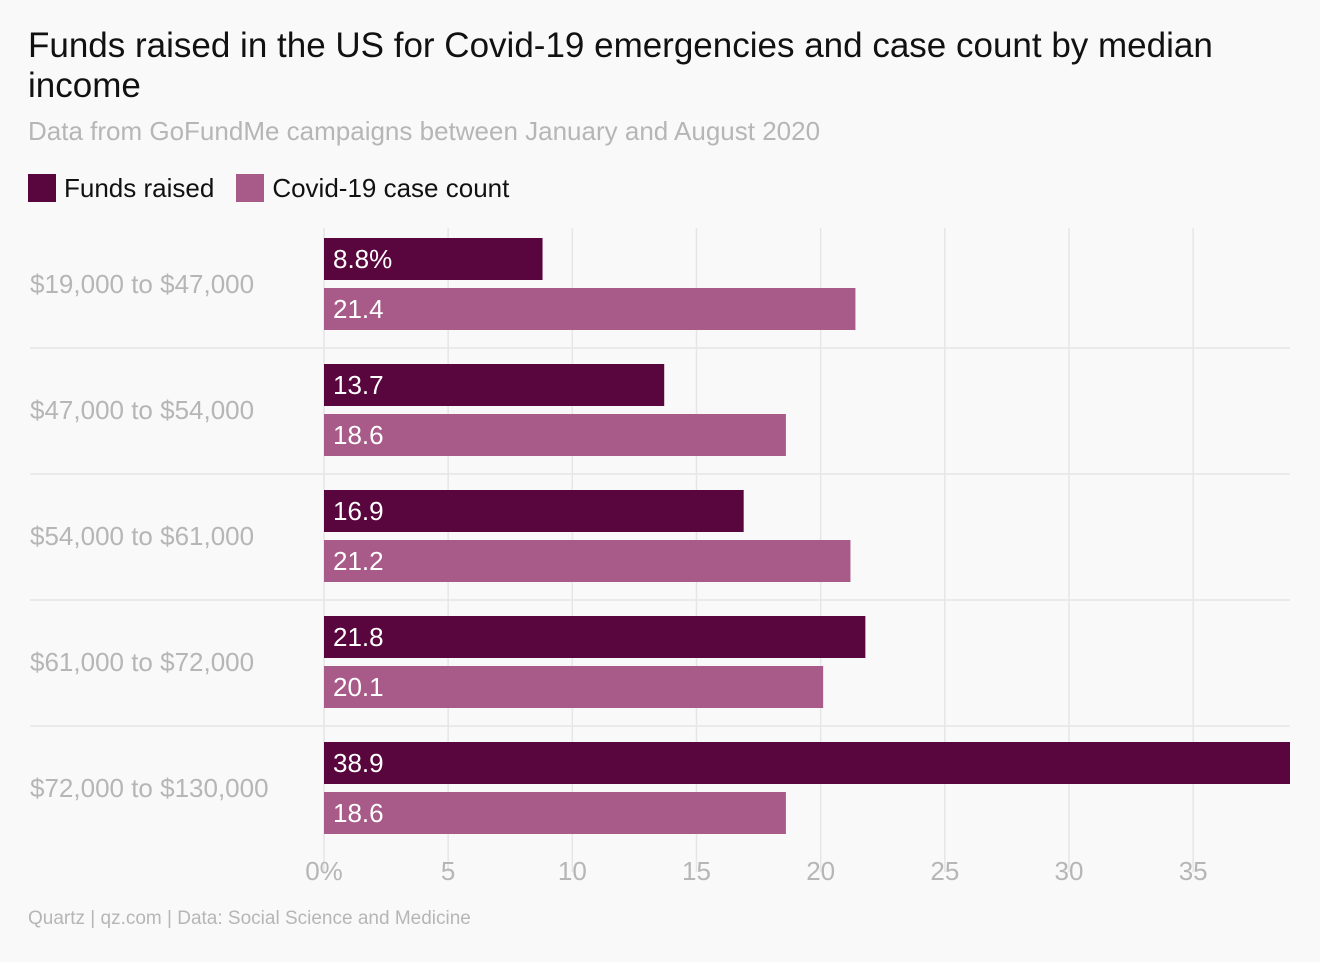 Image resolution: width=1320 pixels, height=962 pixels. I want to click on data-label-funds-raised: 8.8%, so click(362, 259).